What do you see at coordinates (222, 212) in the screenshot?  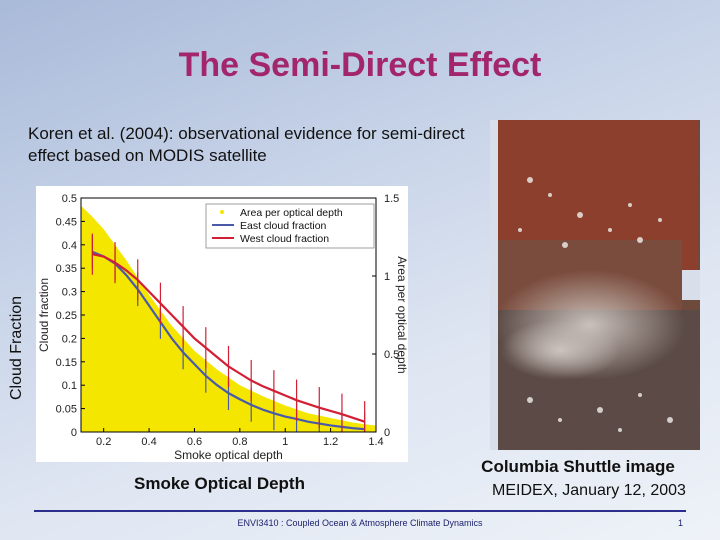 I see `legend-marker-area` at bounding box center [222, 212].